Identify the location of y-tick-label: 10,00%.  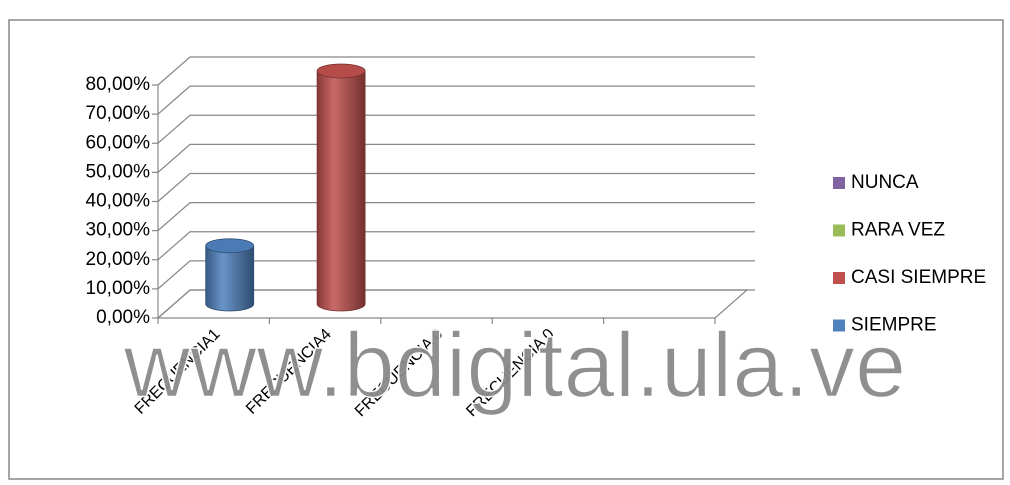
(118, 288).